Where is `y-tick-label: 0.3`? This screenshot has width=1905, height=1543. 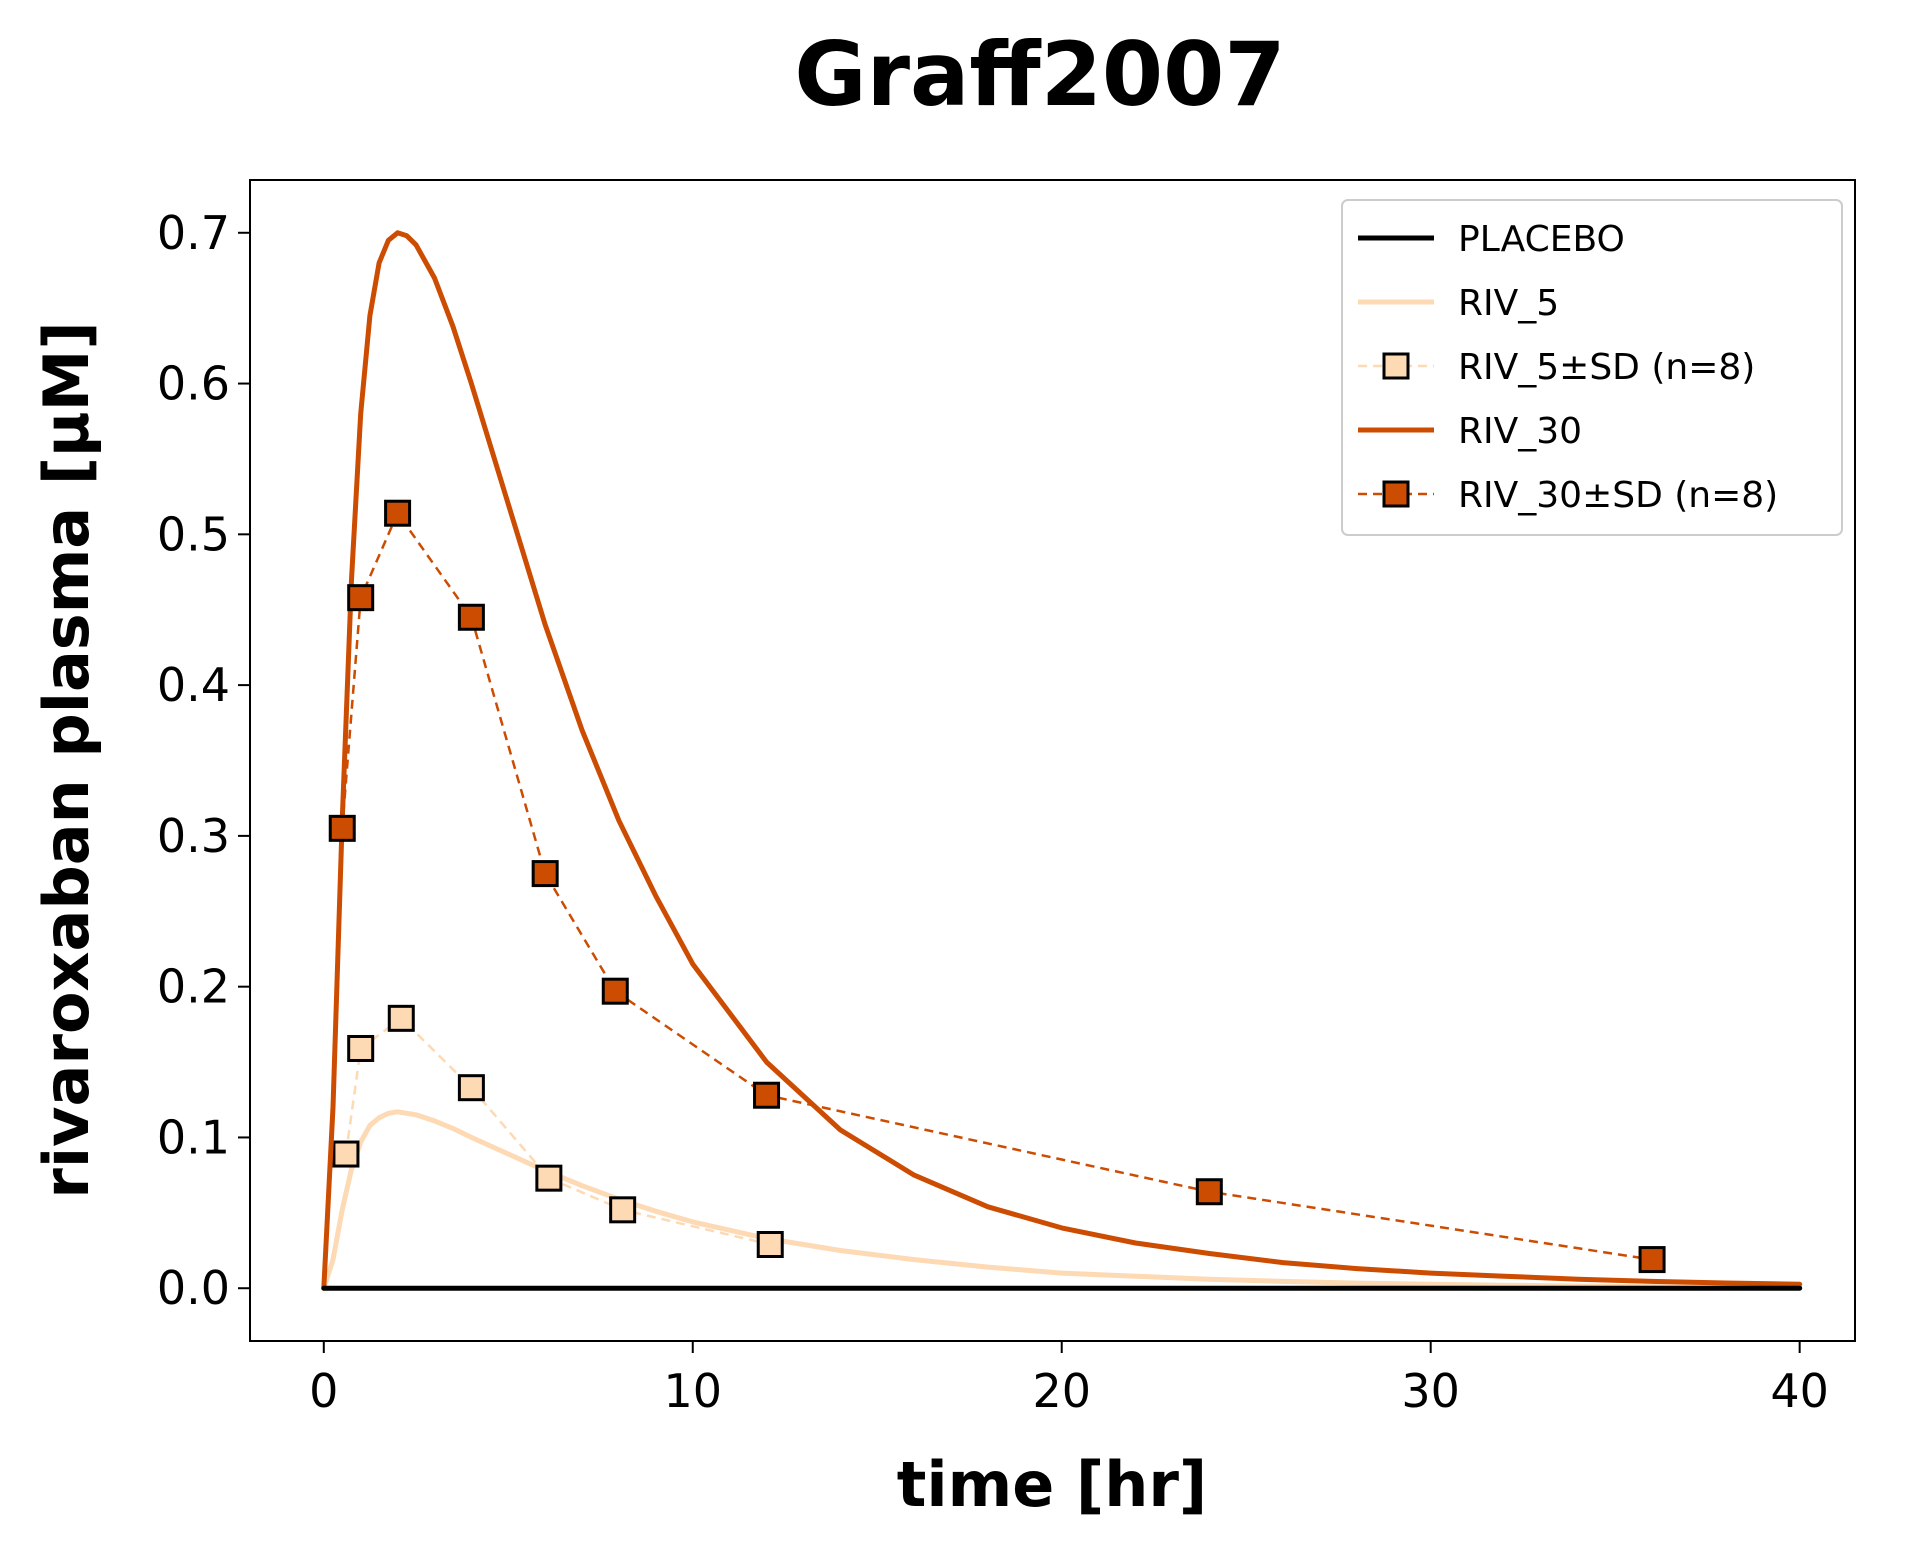 y-tick-label: 0.3 is located at coordinates (193, 836).